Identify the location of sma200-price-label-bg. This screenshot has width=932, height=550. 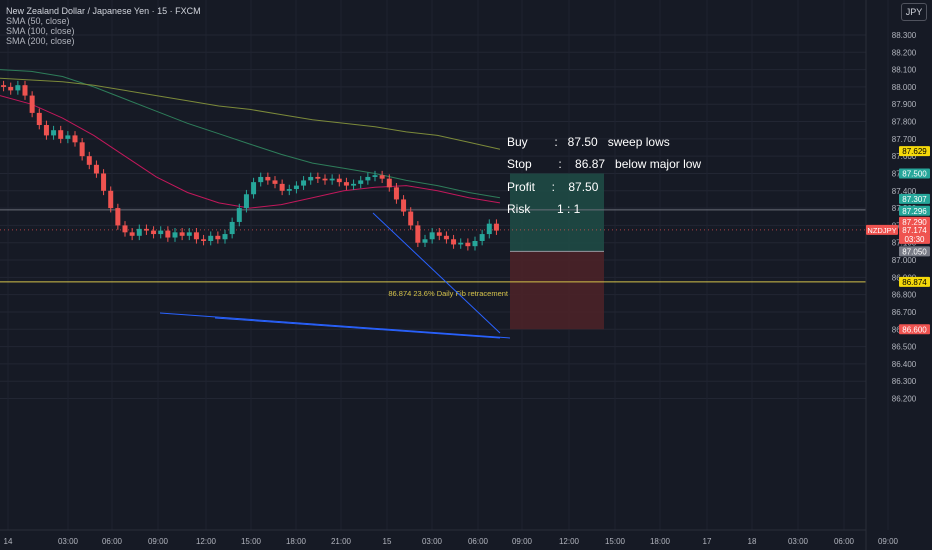
(914, 151).